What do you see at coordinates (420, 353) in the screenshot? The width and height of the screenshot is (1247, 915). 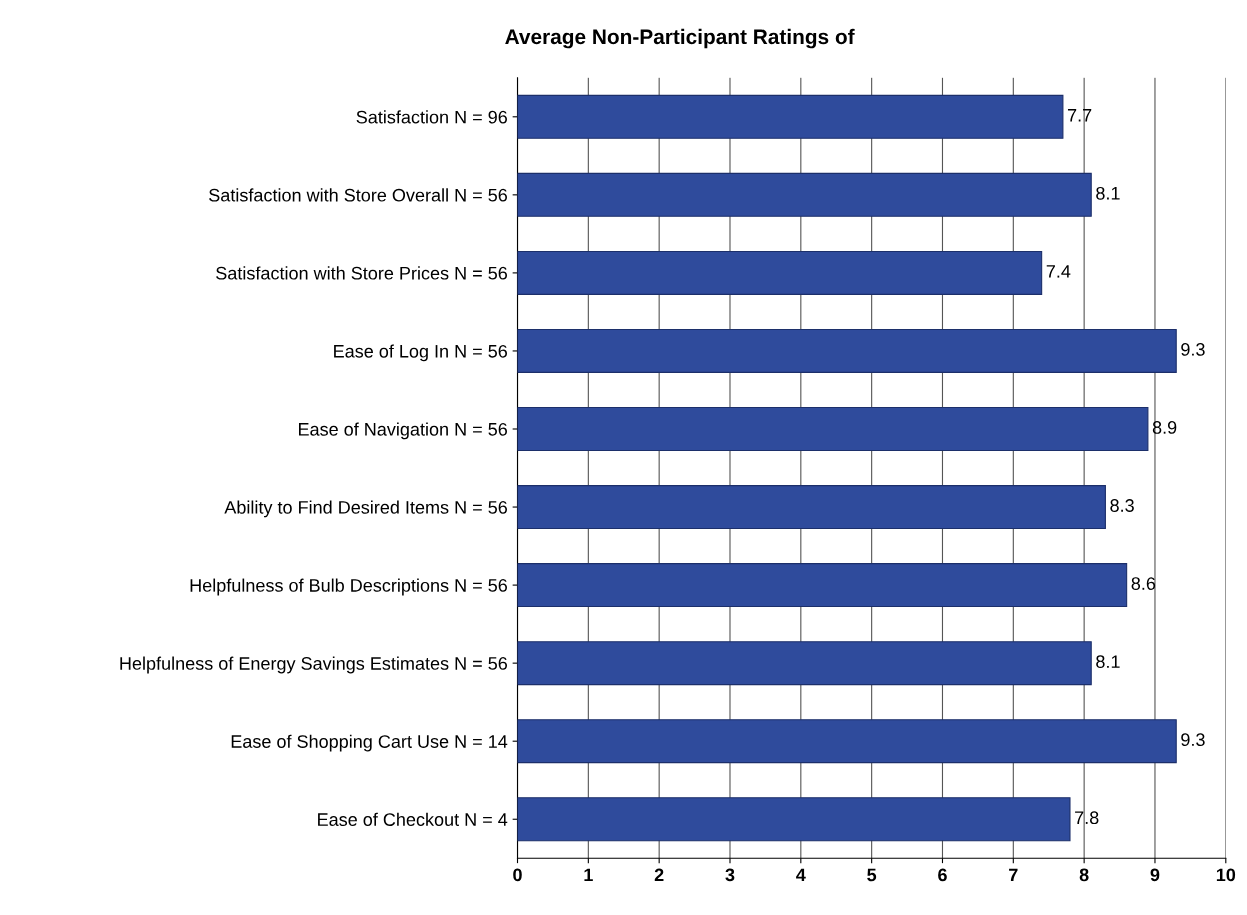 I see `y-tick-label: Ease of Log In N = 56` at bounding box center [420, 353].